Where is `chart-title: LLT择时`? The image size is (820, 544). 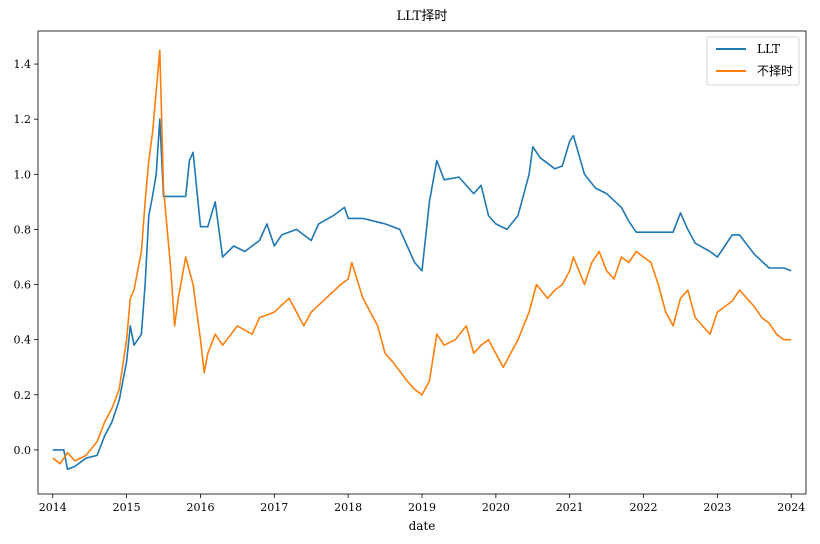 chart-title: LLT择时 is located at coordinates (422, 16).